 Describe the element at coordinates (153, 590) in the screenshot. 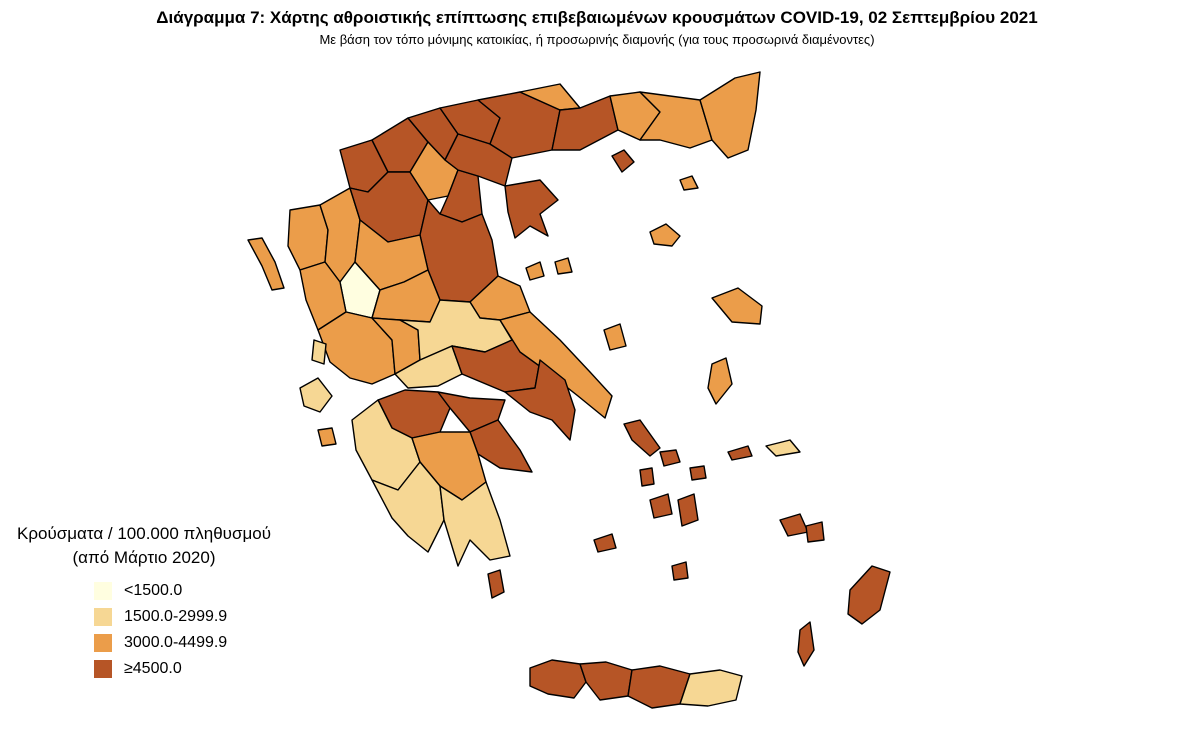

I see `legend-label: <1500.0` at that location.